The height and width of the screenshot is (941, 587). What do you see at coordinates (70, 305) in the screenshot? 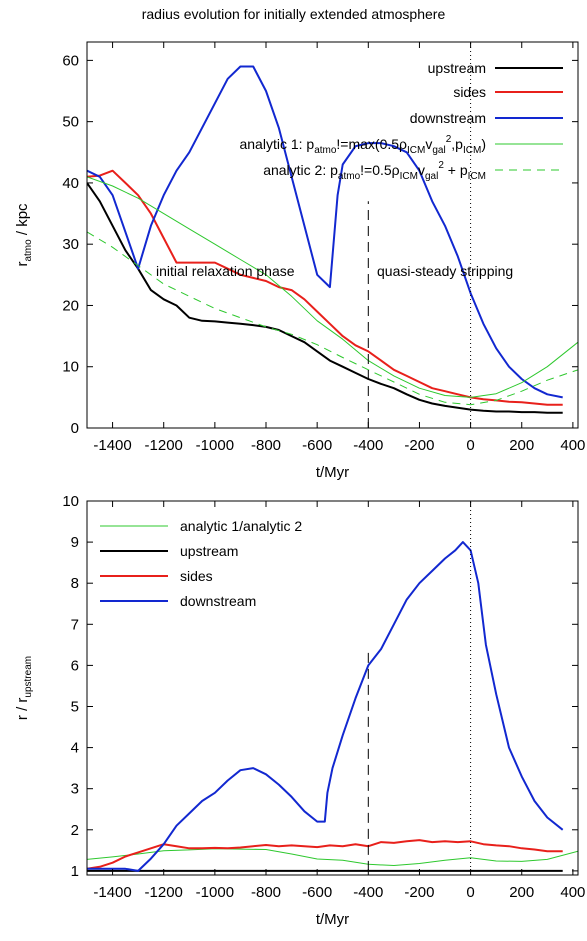
I see `y-tick-label: 20` at bounding box center [70, 305].